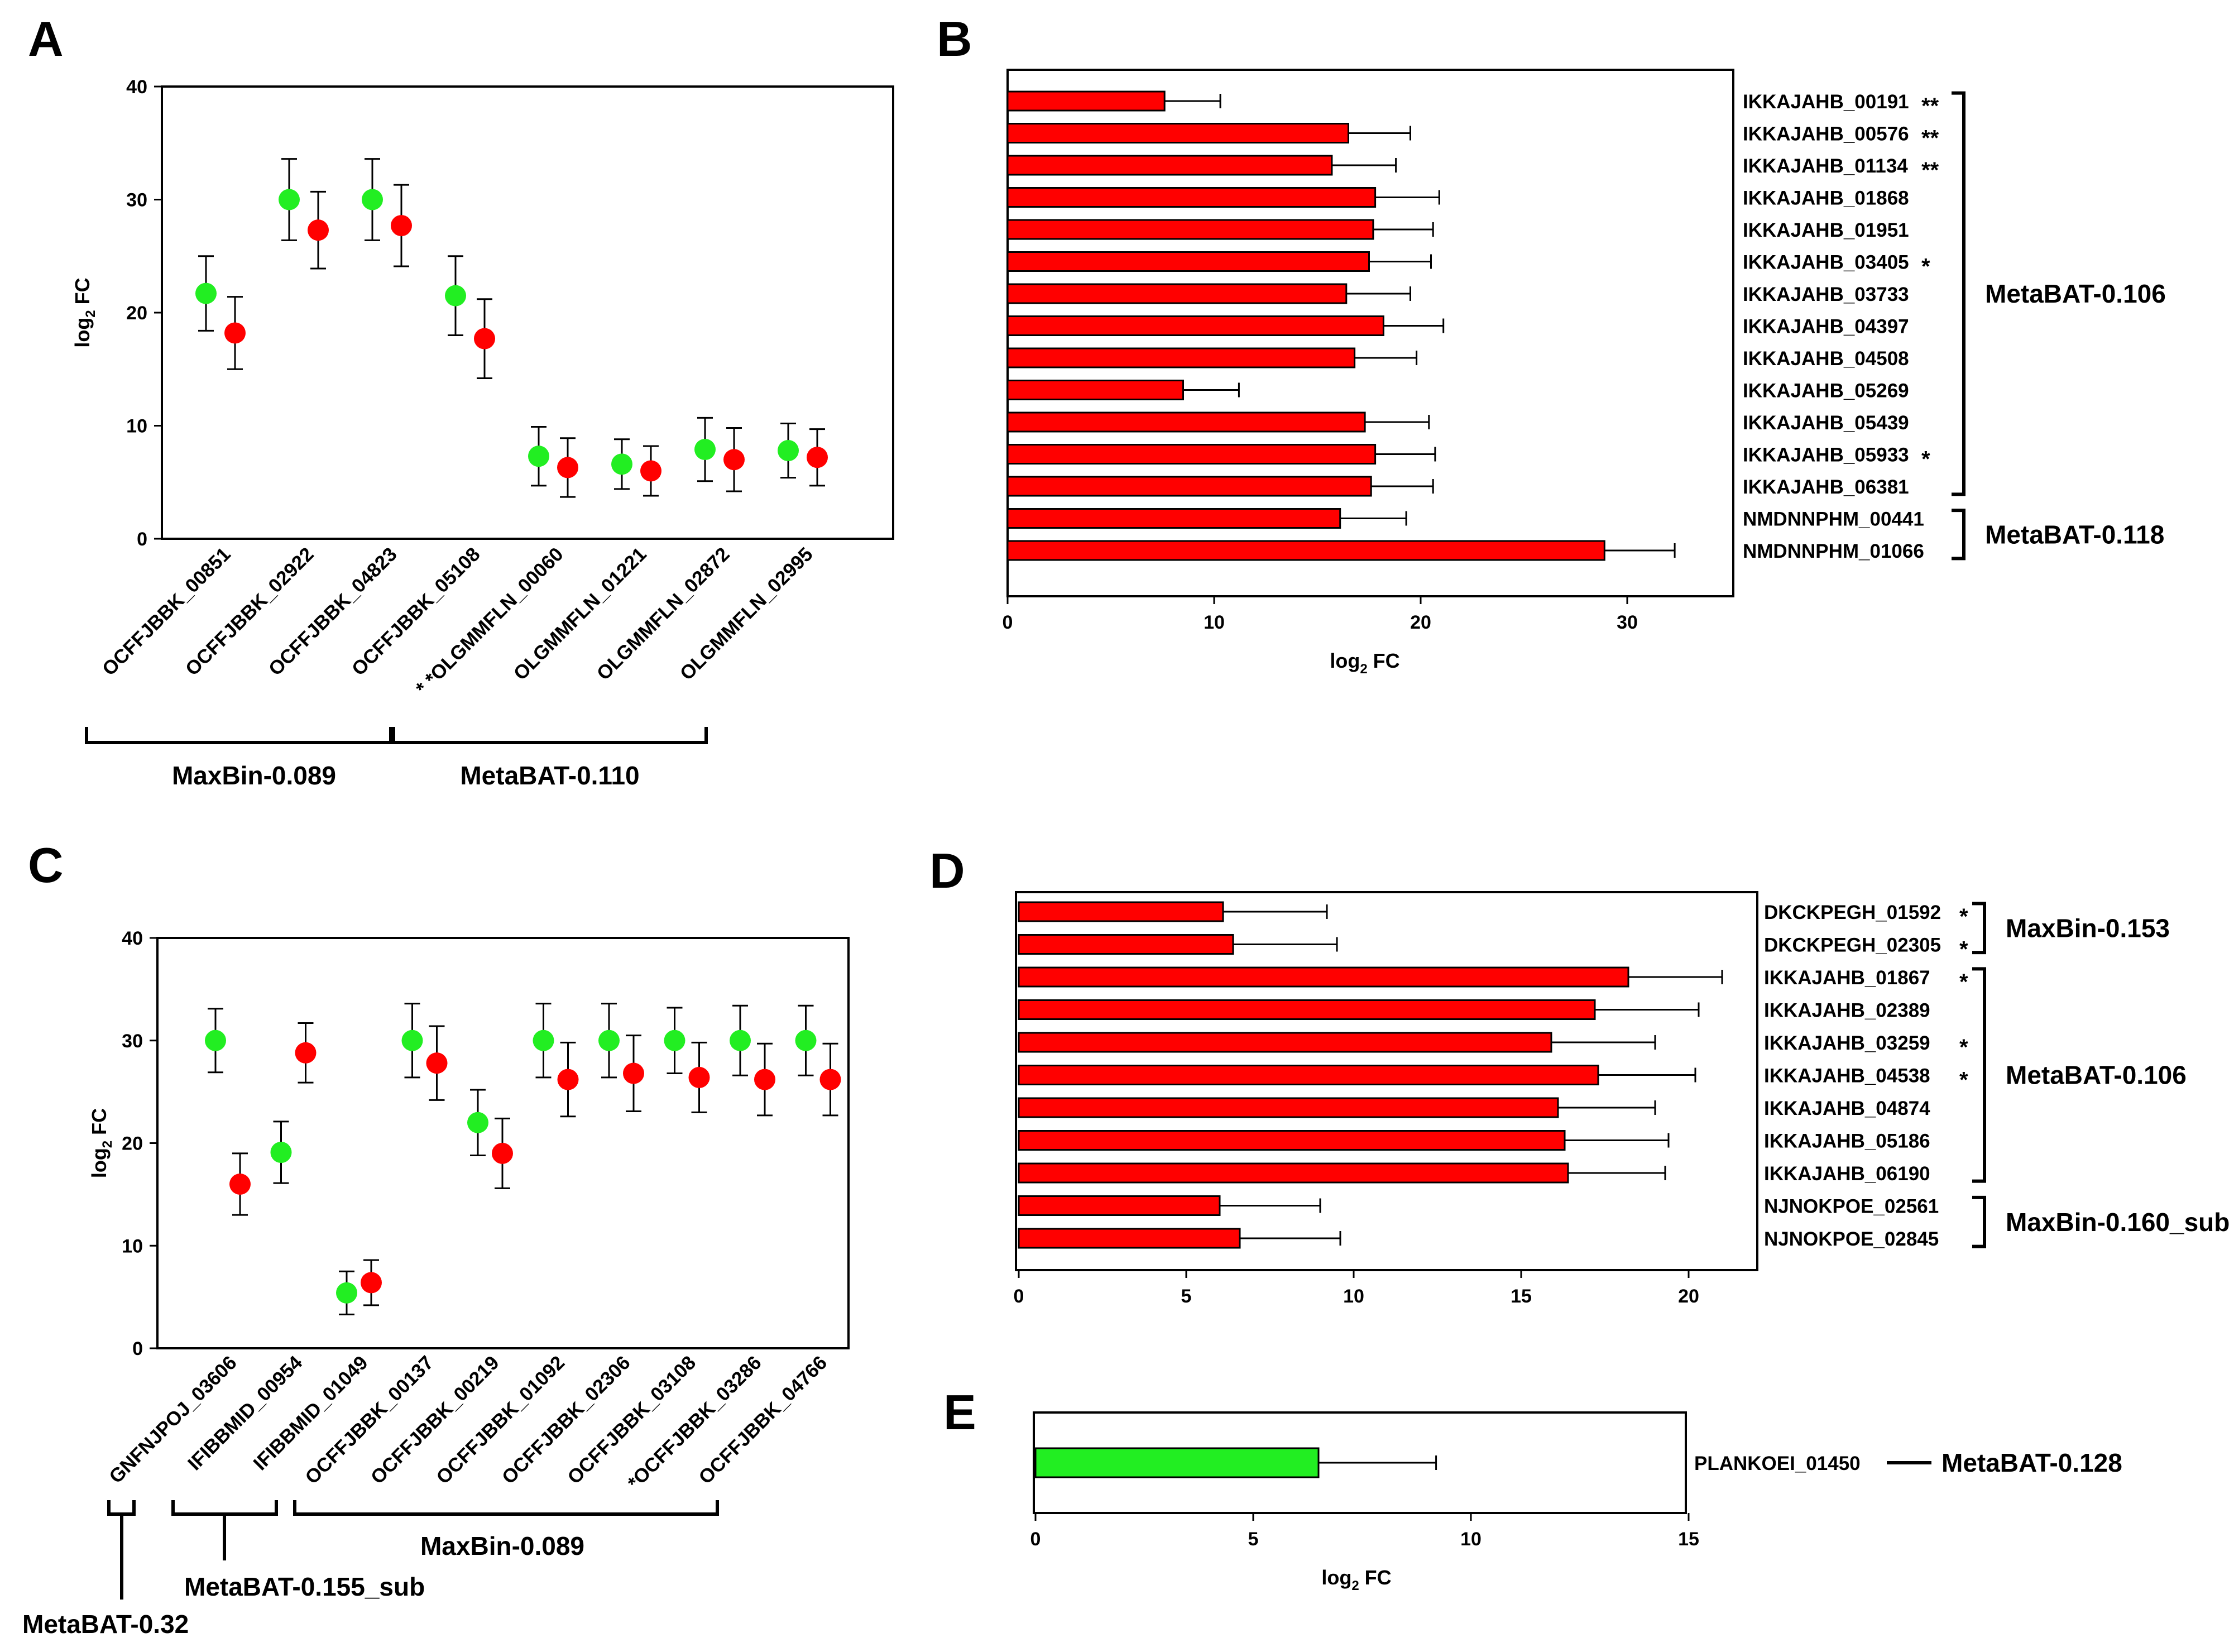 The width and height of the screenshot is (2234, 1652). I want to click on x-category-label: OCFFJBBK_03108, so click(631, 1420).